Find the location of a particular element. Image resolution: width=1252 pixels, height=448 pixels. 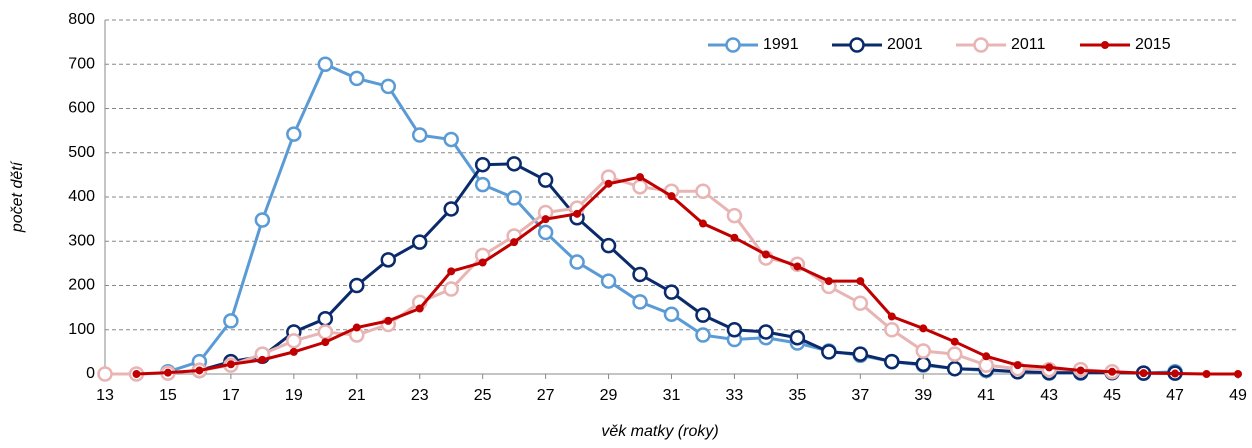

legend-label: 1991 is located at coordinates (781, 44).